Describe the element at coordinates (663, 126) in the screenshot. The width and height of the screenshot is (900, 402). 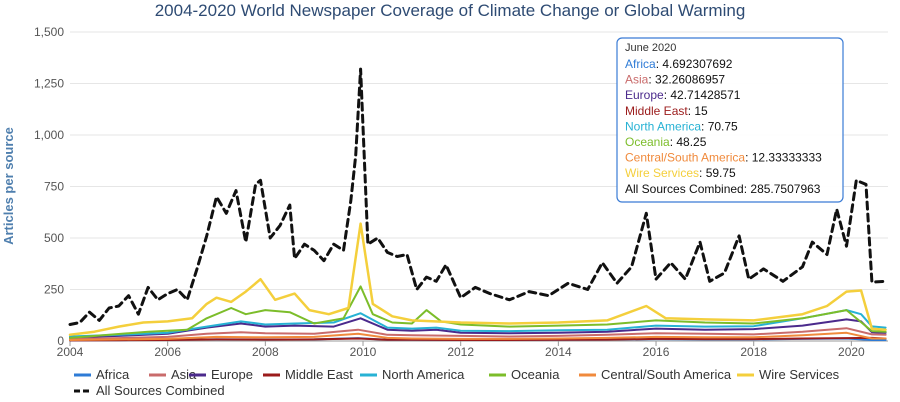
I see `tooltip-series-label: North America` at that location.